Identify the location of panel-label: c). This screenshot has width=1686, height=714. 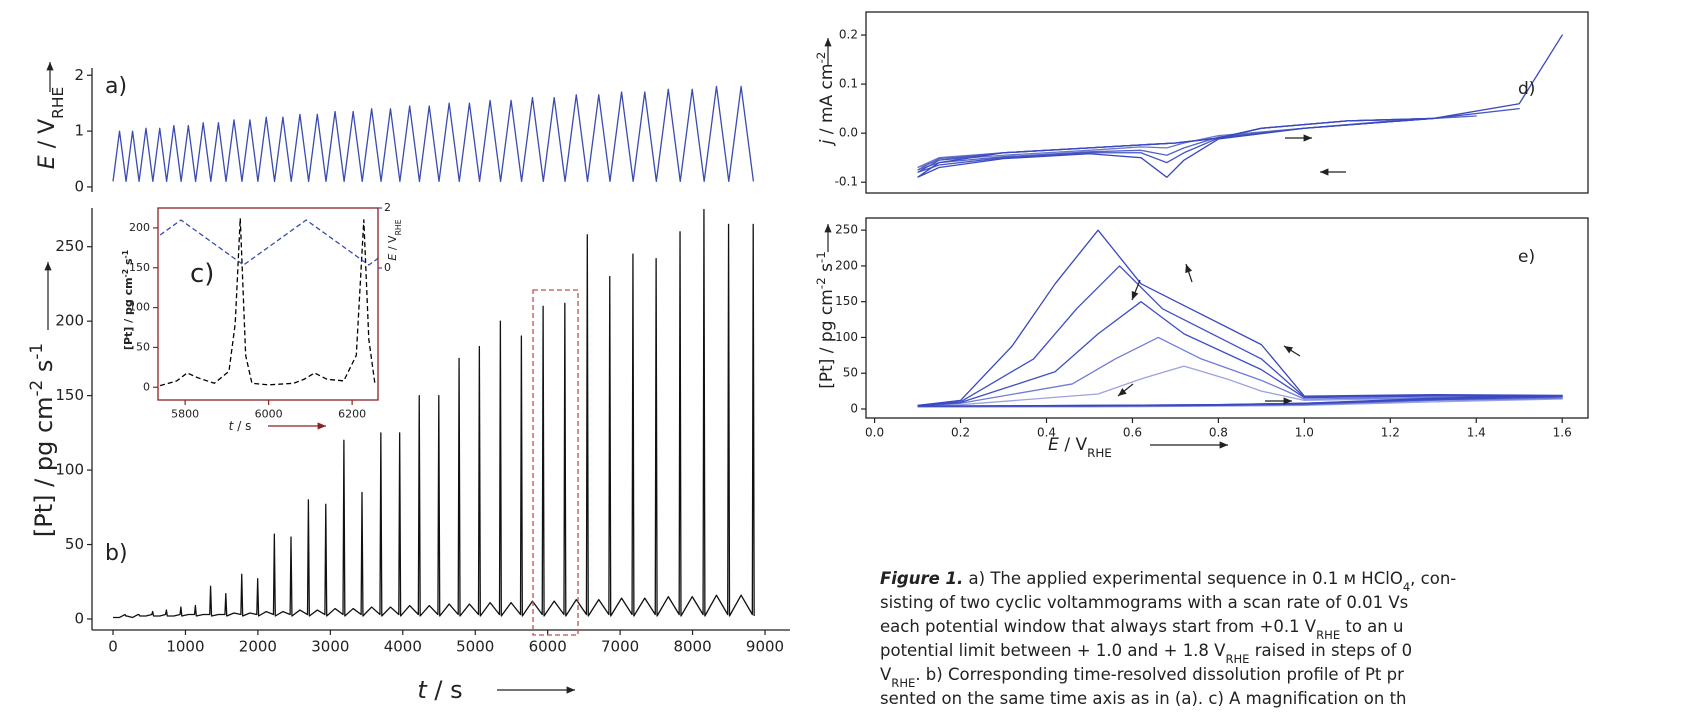
(202, 274).